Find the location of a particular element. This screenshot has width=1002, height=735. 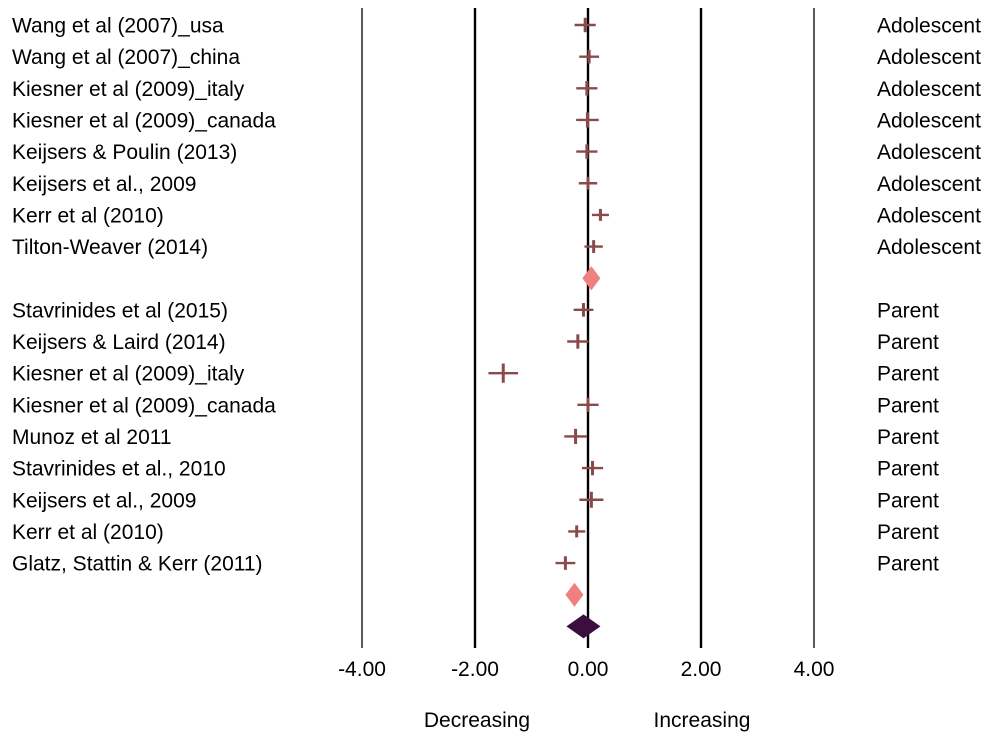

x-tick-label: -4.00 is located at coordinates (362, 669).